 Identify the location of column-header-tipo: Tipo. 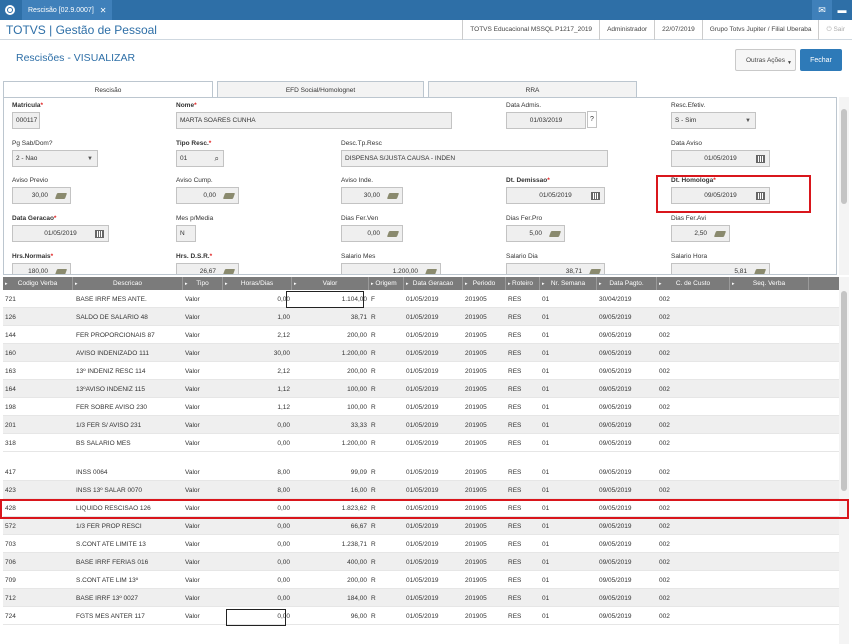
(203, 283).